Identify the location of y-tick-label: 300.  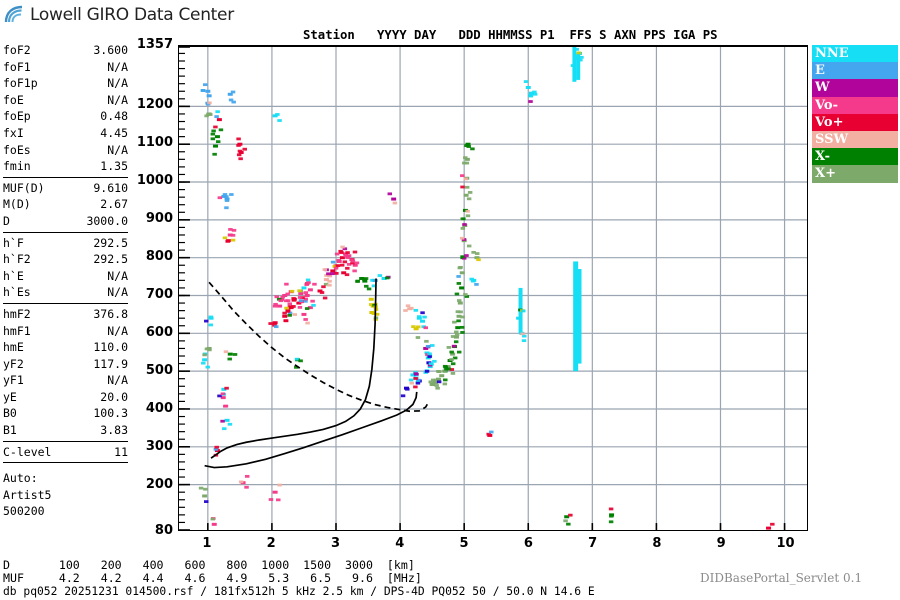
(159, 447).